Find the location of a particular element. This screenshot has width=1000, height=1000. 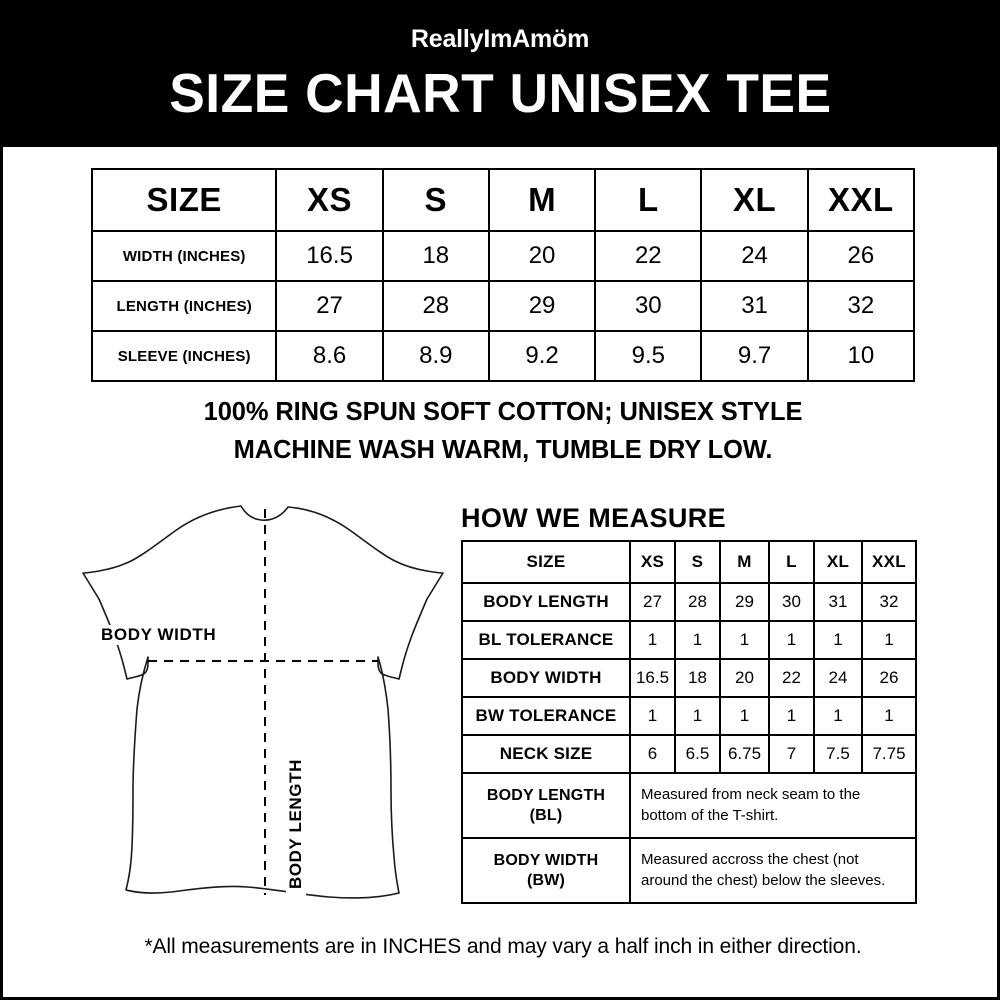

hwm-bl-s: 28 is located at coordinates (697, 602).